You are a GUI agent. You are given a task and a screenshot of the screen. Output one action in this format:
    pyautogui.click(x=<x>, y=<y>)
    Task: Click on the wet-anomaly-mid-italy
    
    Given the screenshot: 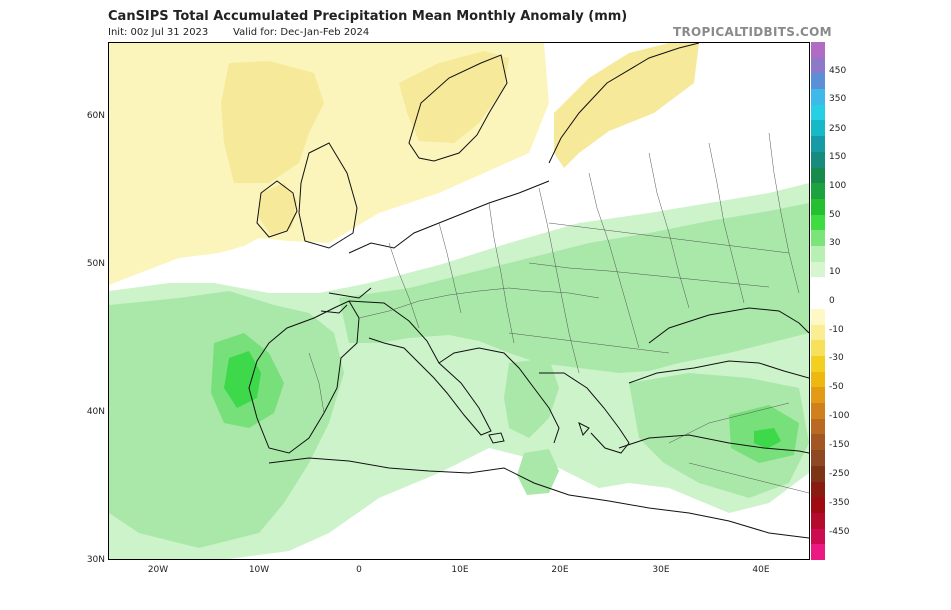 What is the action you would take?
    pyautogui.click(x=531, y=398)
    